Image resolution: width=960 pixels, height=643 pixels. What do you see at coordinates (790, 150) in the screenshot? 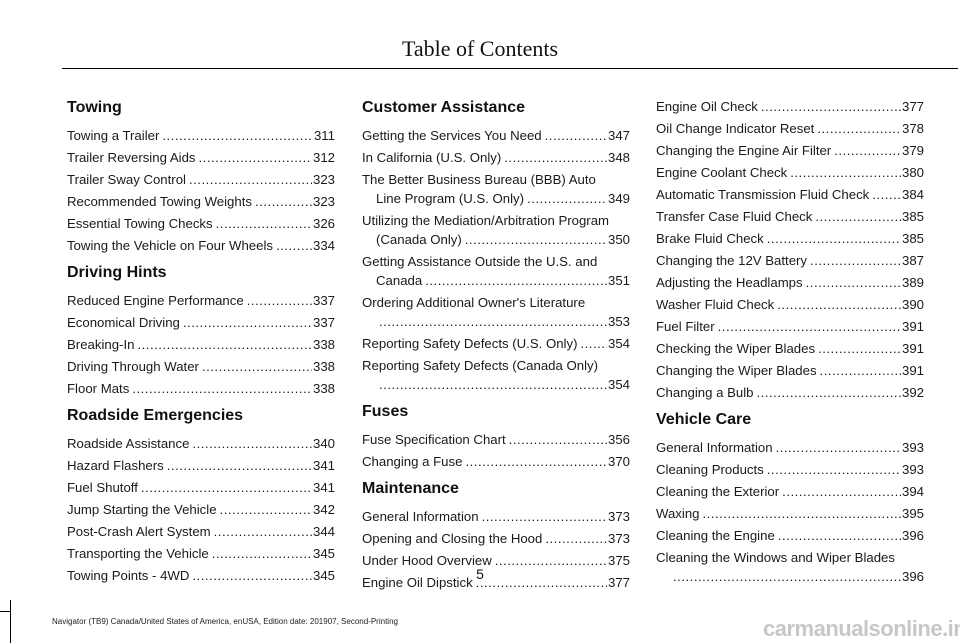
I see `toc-entry: Changing the Engine Air Filter 379` at bounding box center [790, 150].